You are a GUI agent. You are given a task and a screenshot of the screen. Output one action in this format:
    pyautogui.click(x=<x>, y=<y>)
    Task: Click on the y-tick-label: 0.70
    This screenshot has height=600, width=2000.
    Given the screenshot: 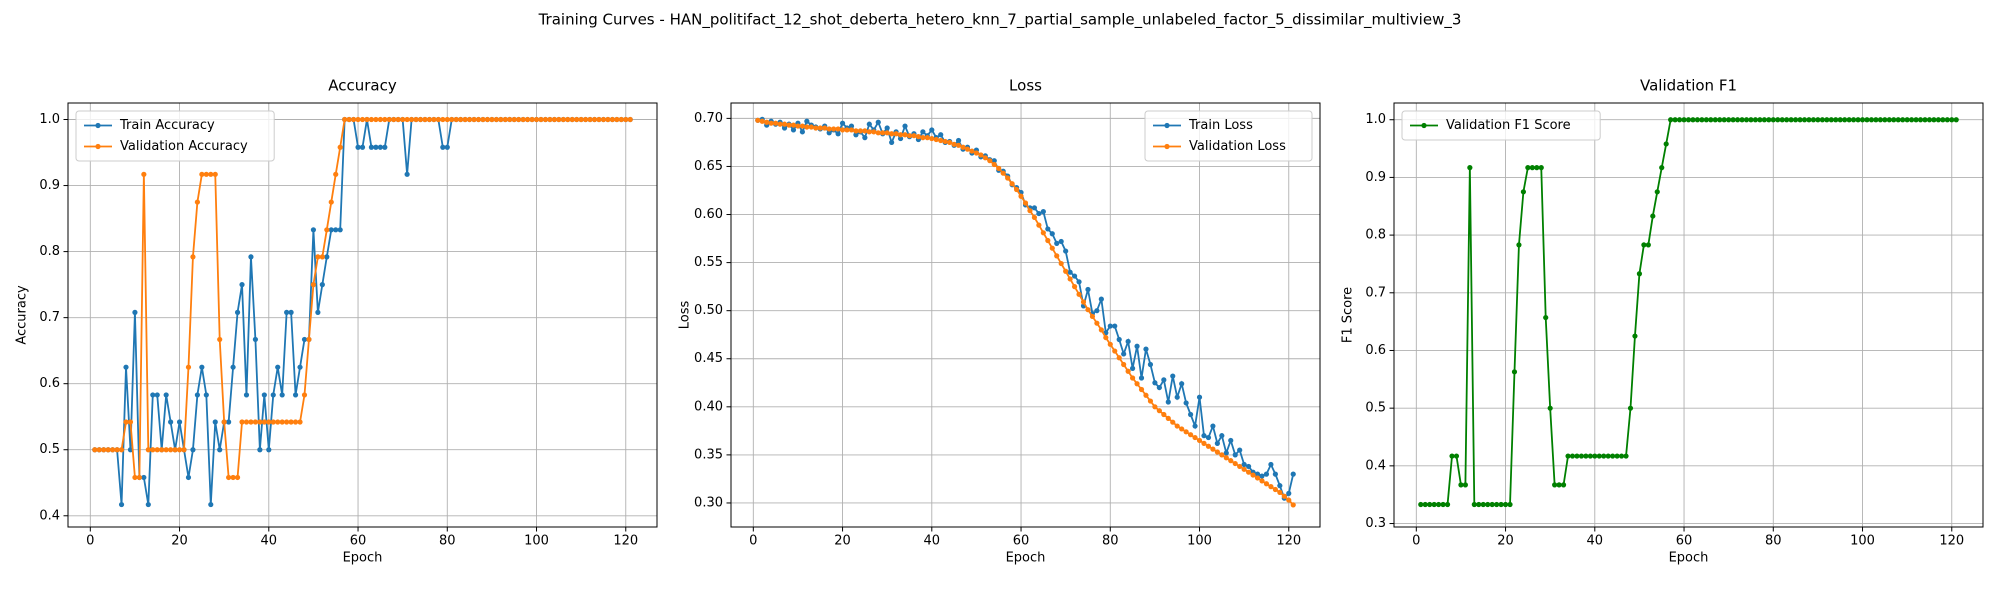 What is the action you would take?
    pyautogui.click(x=708, y=118)
    